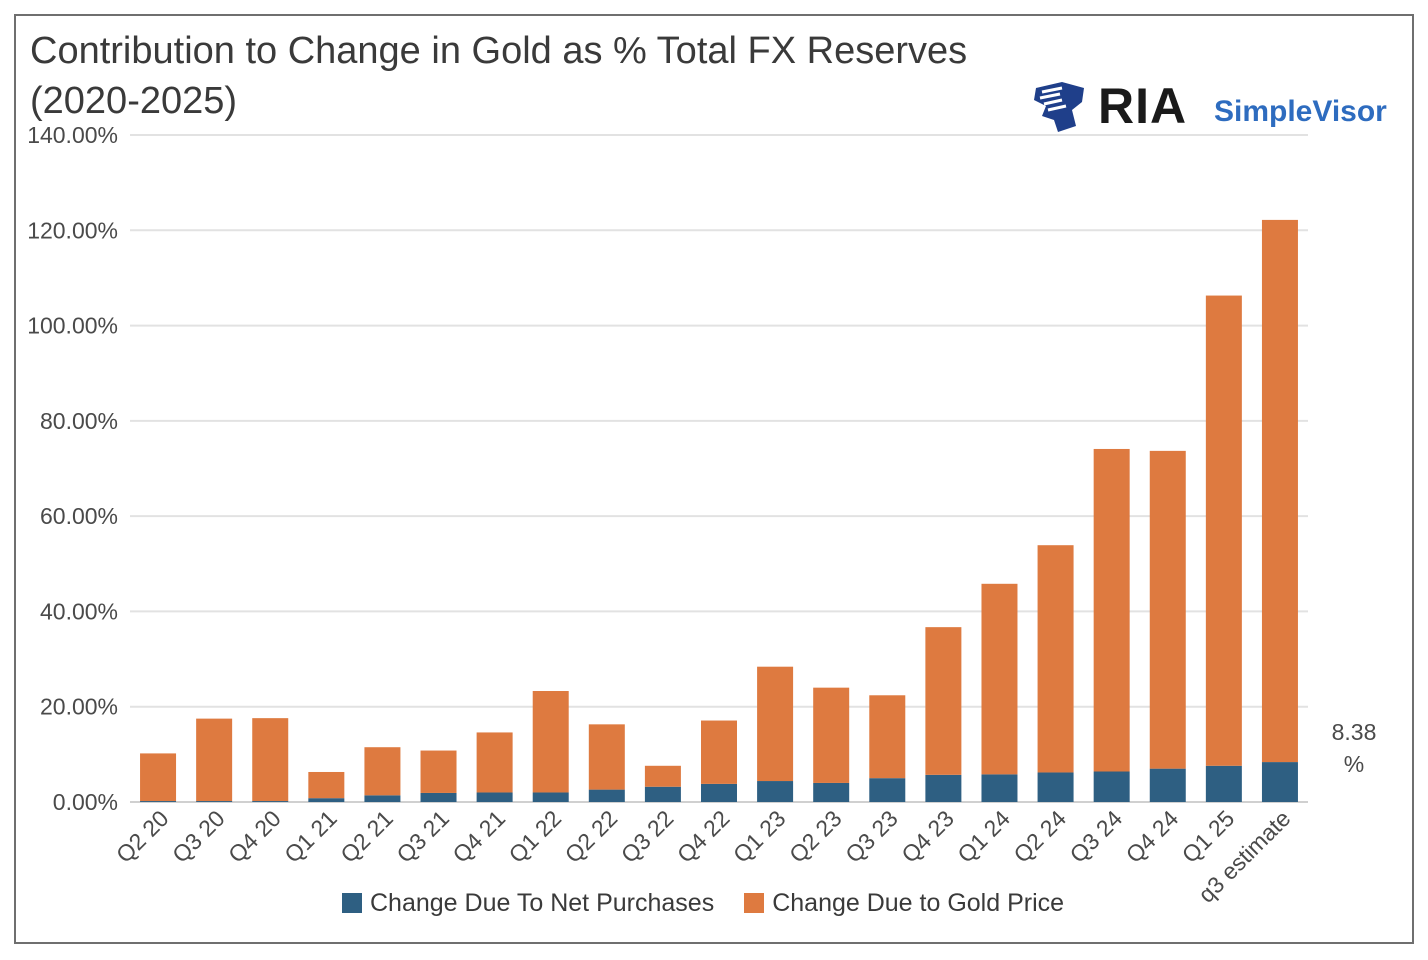 This screenshot has height=960, width=1428. I want to click on ria-simplevisor-logo: RIA SimpleVisor, so click(1217, 108).